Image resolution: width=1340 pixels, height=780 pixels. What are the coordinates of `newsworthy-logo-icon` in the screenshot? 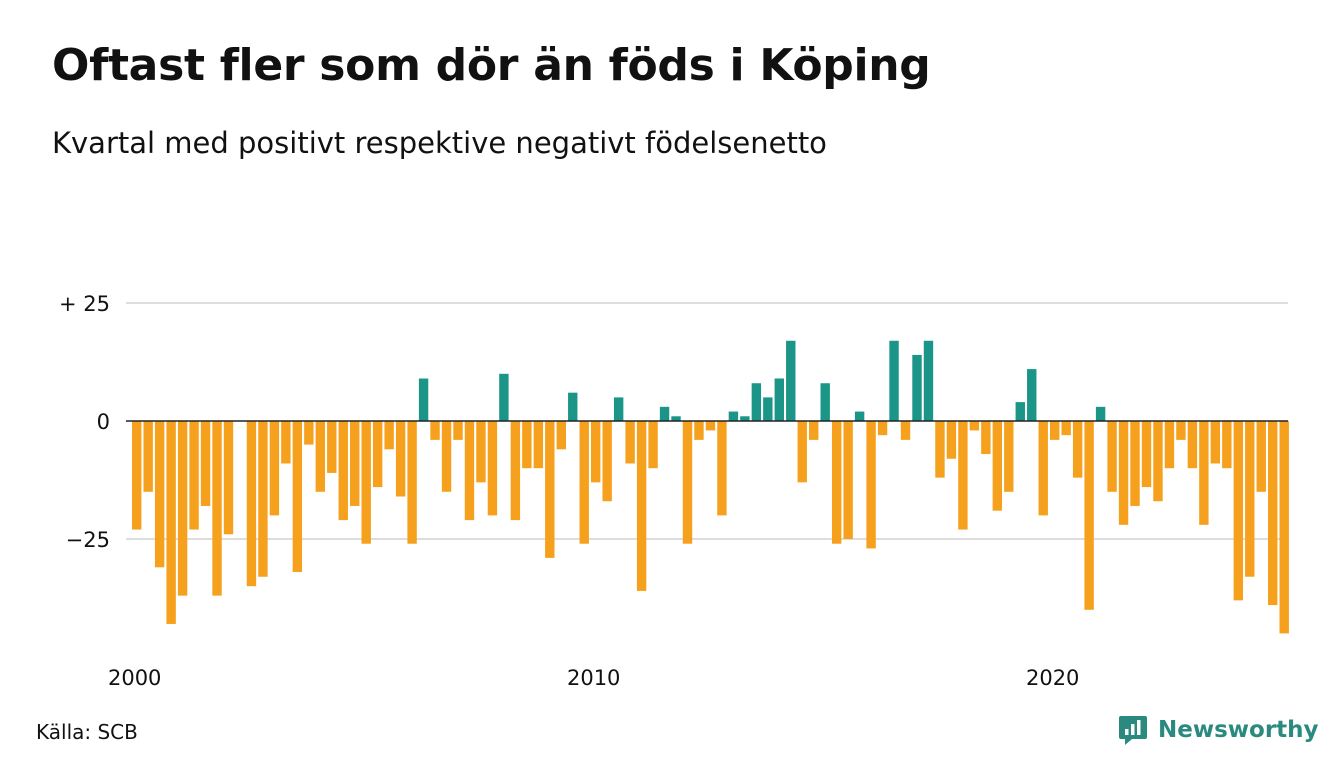 It's located at (1133, 730).